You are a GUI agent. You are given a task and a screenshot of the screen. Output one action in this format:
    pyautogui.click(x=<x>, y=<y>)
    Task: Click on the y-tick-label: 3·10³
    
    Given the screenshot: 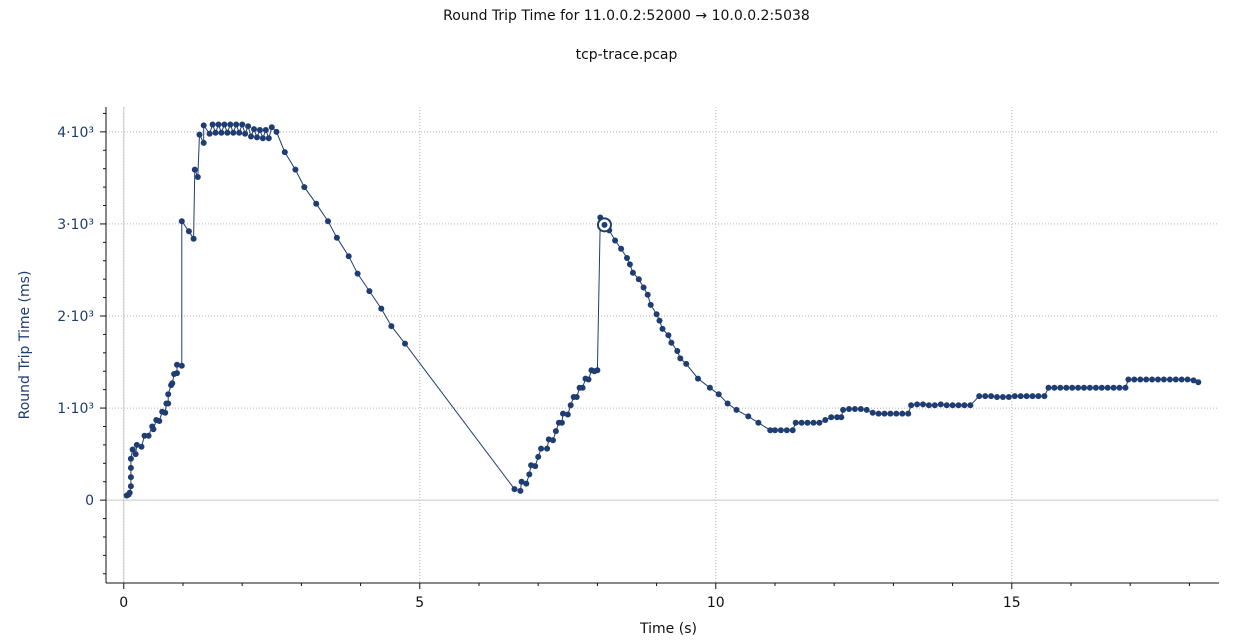 What is the action you would take?
    pyautogui.click(x=75, y=225)
    